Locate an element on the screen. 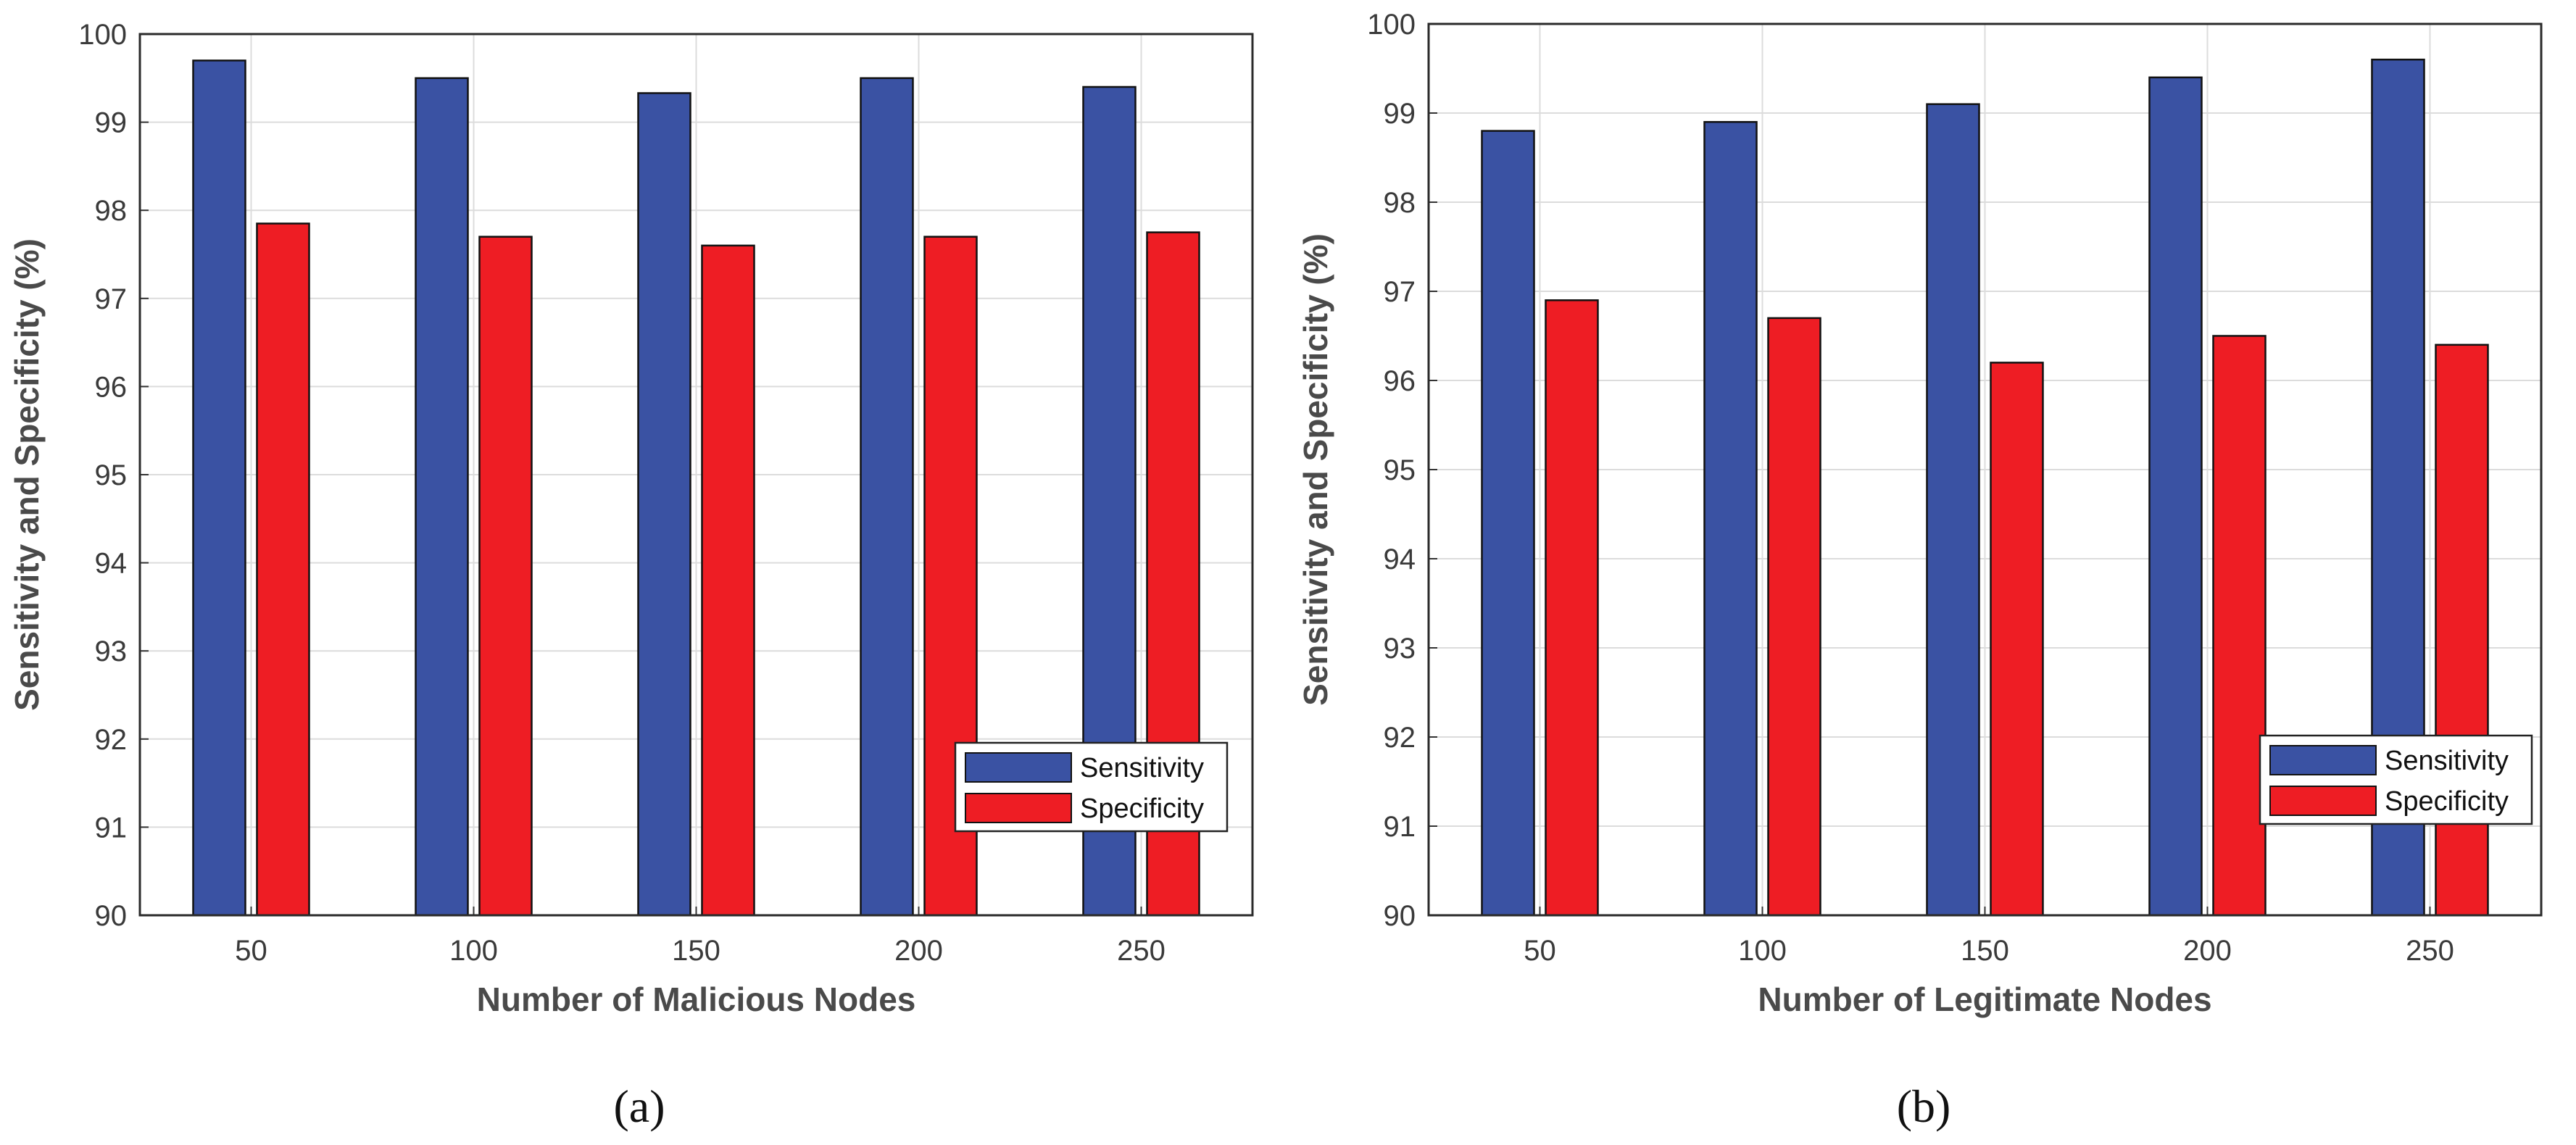 The width and height of the screenshot is (2576, 1145). chart-b-legend-swatch-specificity is located at coordinates (2323, 801).